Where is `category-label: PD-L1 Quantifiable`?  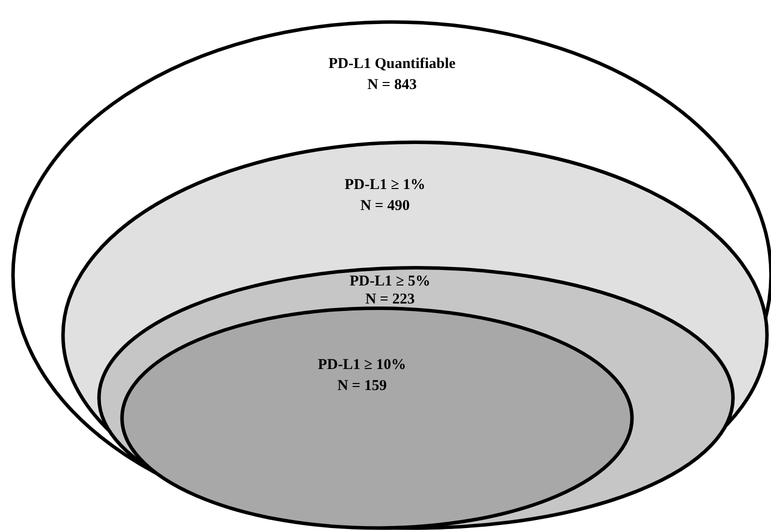
category-label: PD-L1 Quantifiable is located at coordinates (392, 64).